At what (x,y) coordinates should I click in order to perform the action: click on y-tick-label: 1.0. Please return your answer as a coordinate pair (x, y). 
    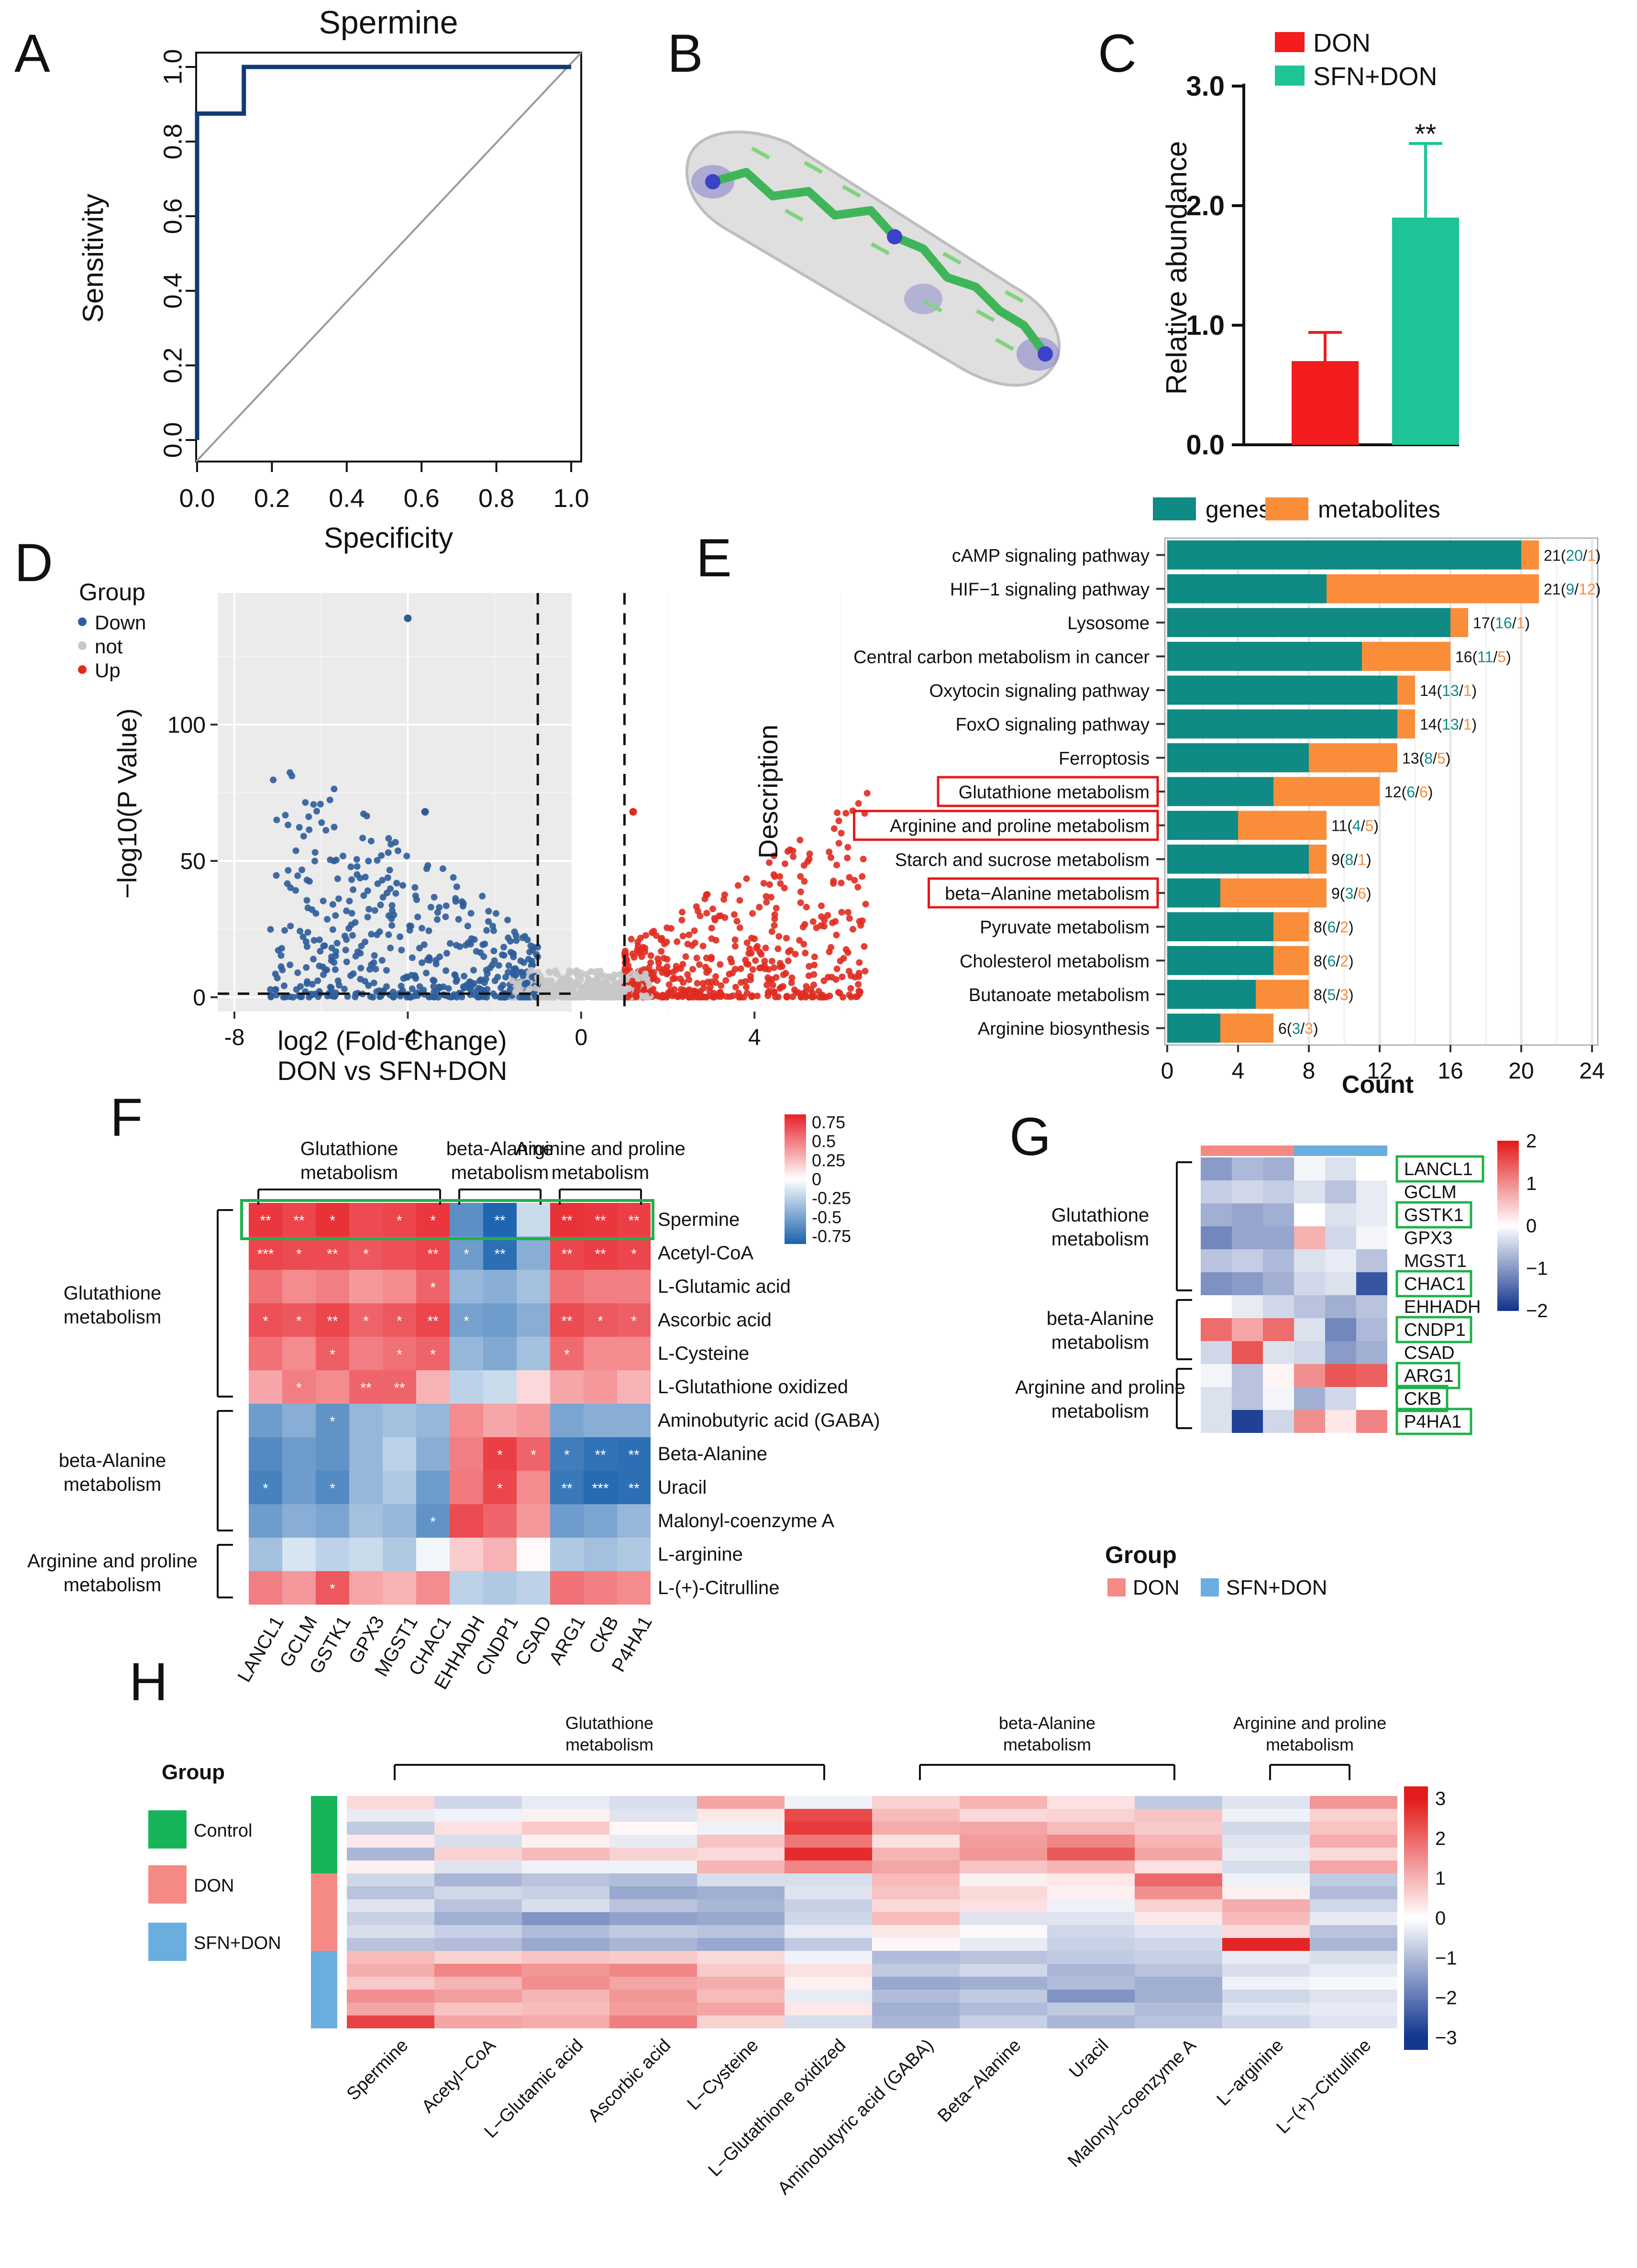
    Looking at the image, I should click on (173, 67).